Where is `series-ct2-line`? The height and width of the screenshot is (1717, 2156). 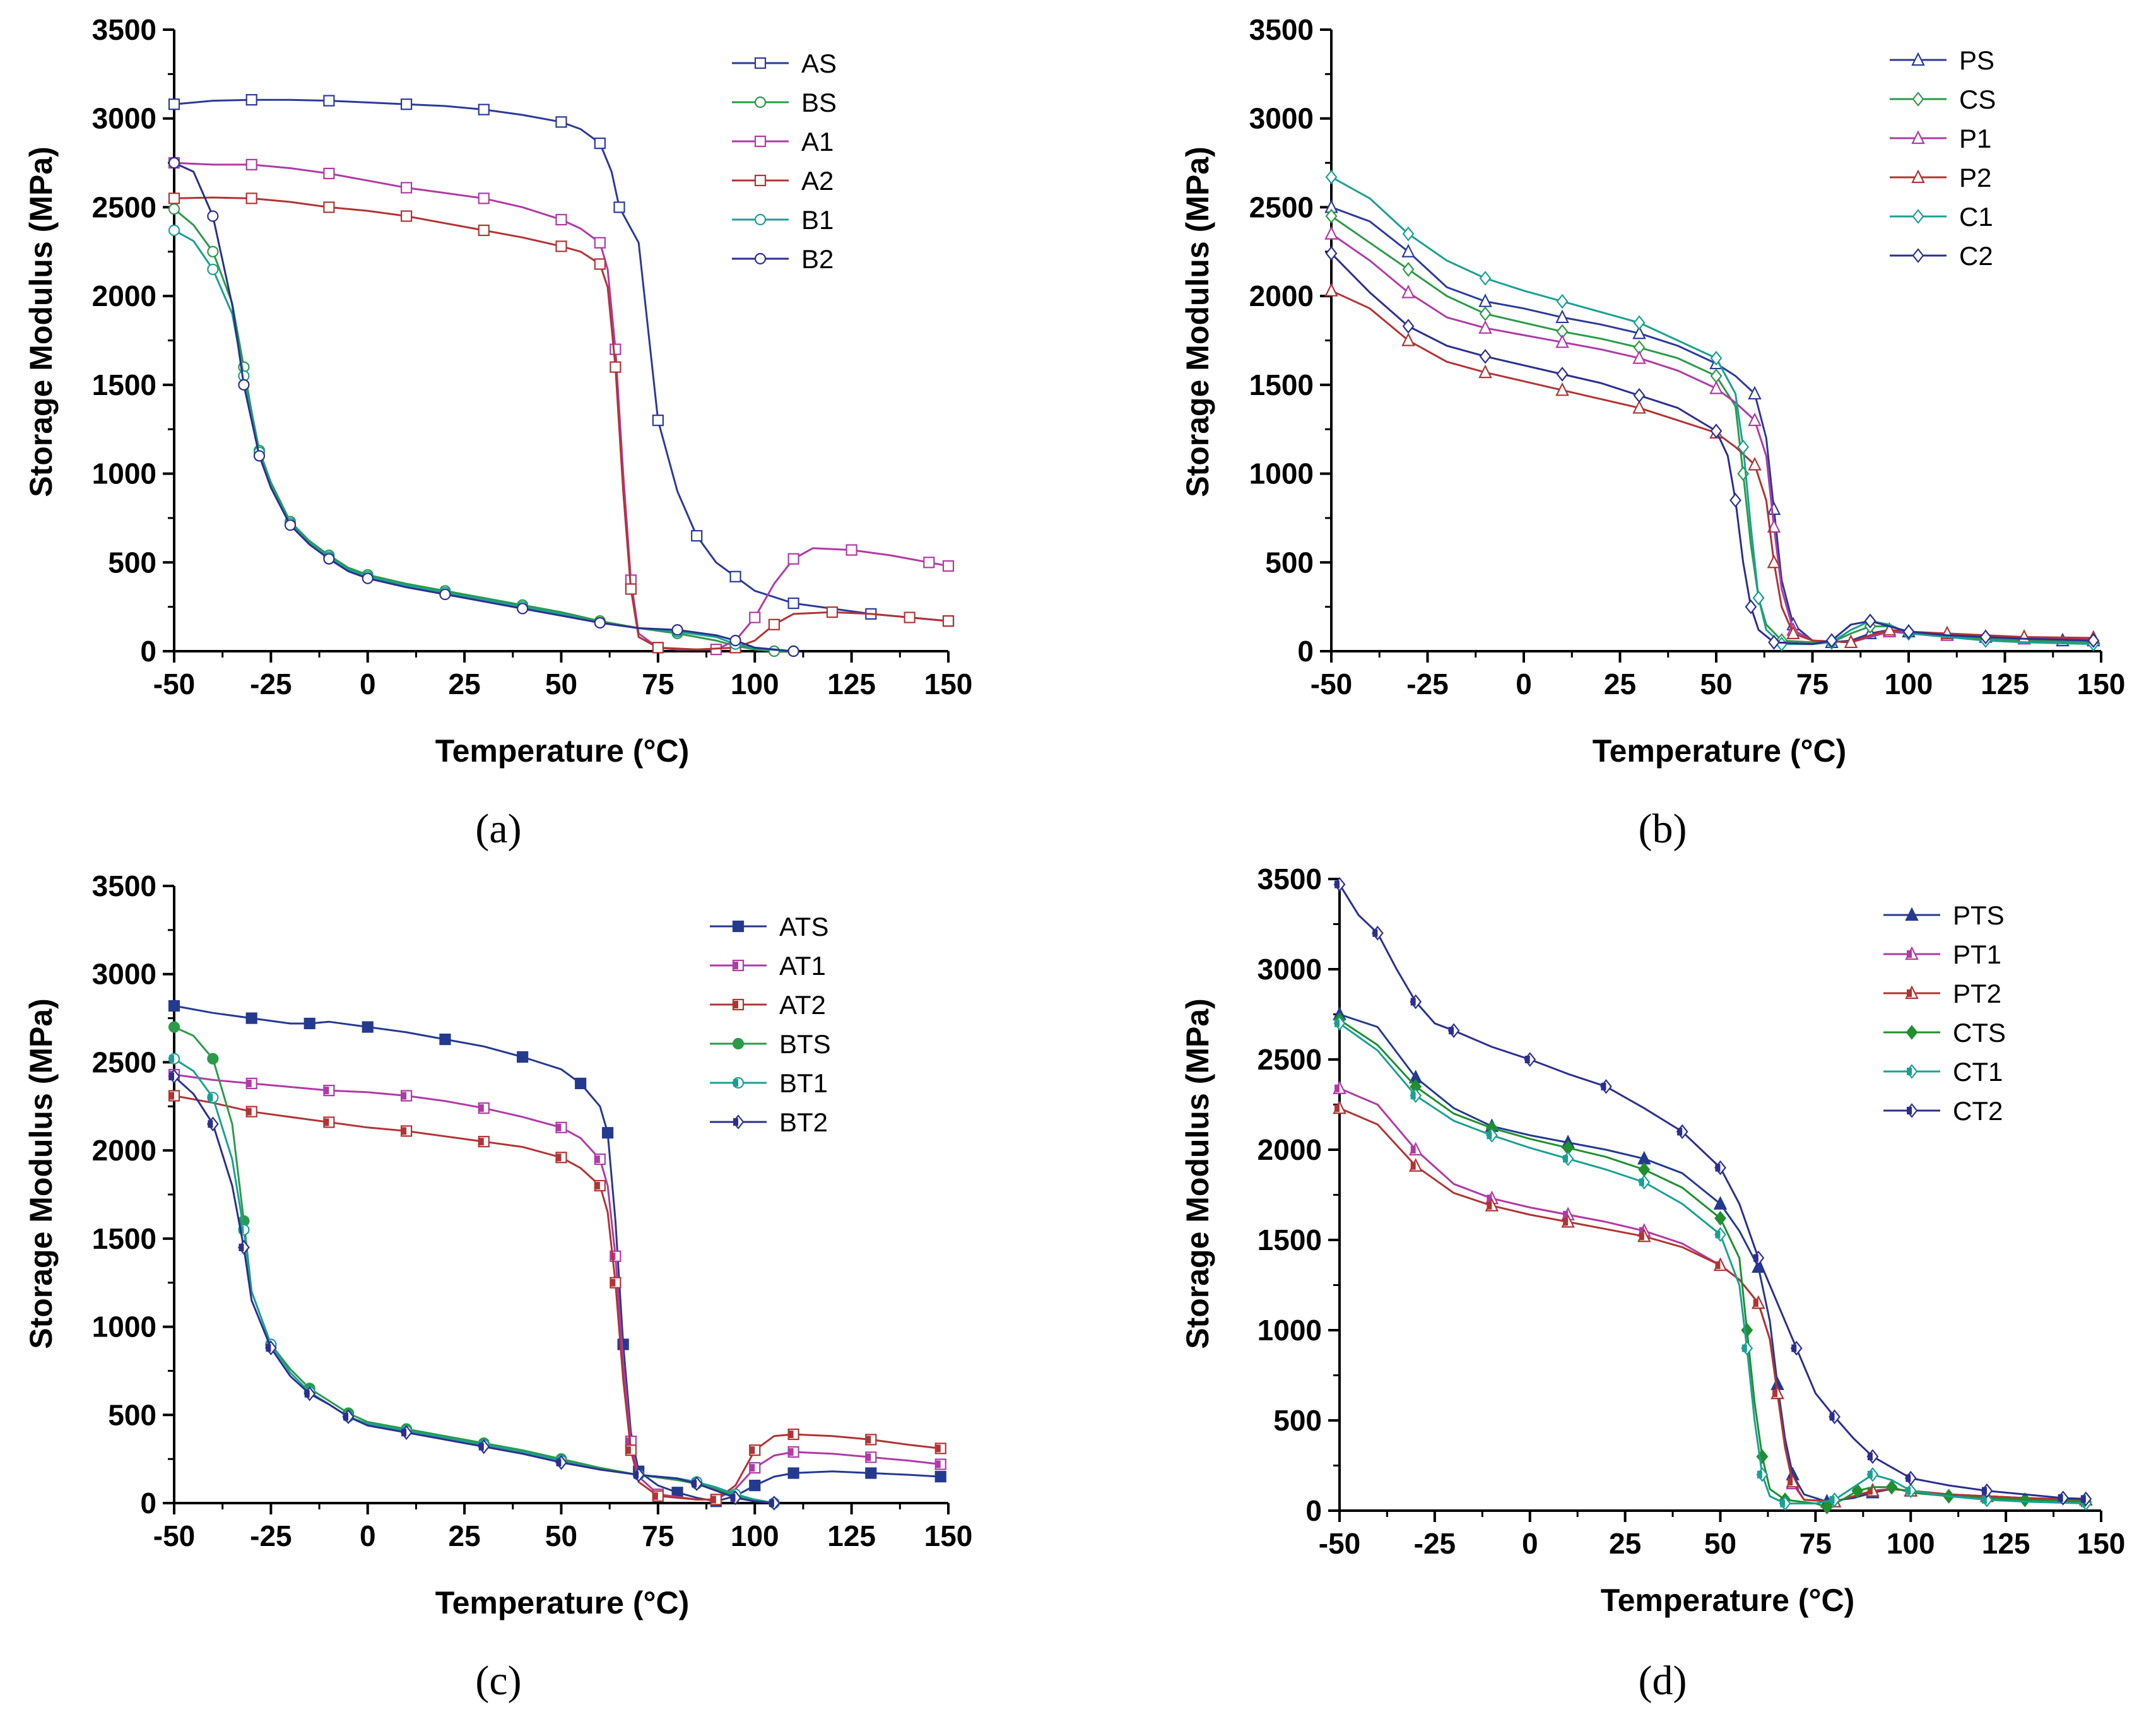
series-ct2-line is located at coordinates (1712, 1191).